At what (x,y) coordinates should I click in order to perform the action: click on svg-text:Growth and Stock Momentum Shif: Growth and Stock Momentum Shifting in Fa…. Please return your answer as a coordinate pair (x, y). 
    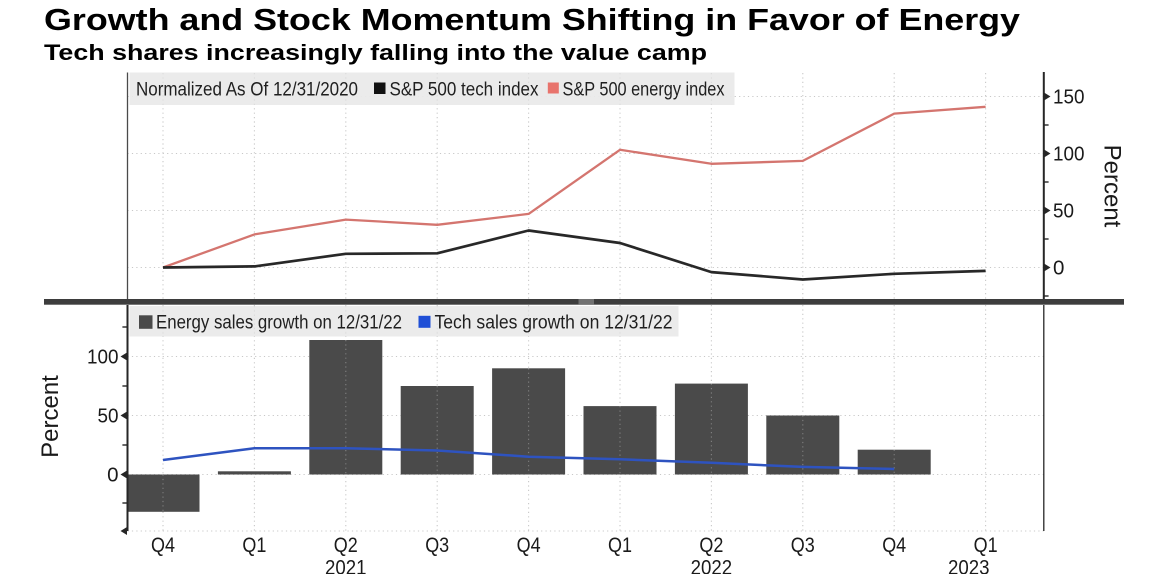
    Looking at the image, I should click on (532, 19).